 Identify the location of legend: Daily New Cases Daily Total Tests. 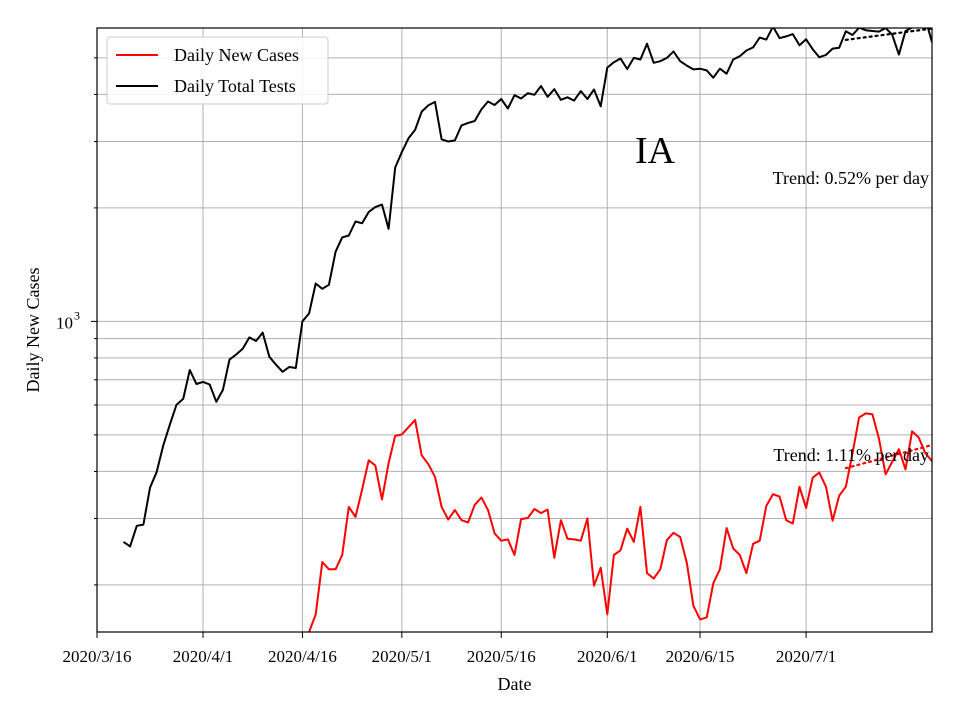
(217, 70).